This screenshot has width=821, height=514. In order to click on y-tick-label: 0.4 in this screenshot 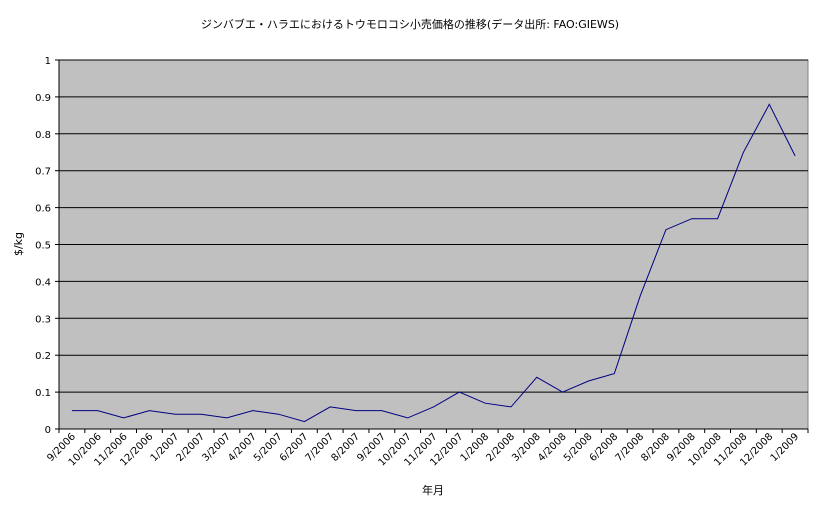, I will do `click(43, 282)`.